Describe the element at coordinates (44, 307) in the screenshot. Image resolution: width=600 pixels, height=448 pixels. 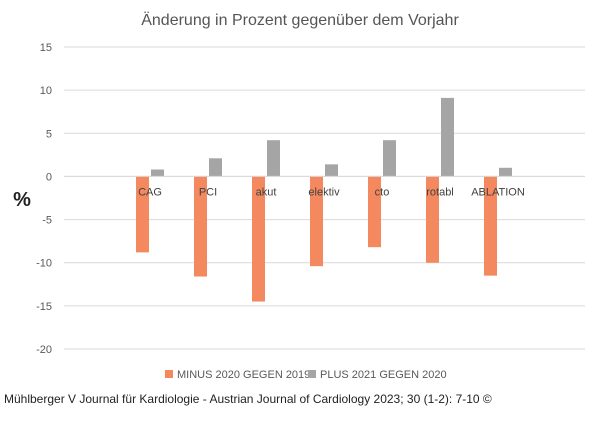
I see `y-tick-label: -15` at that location.